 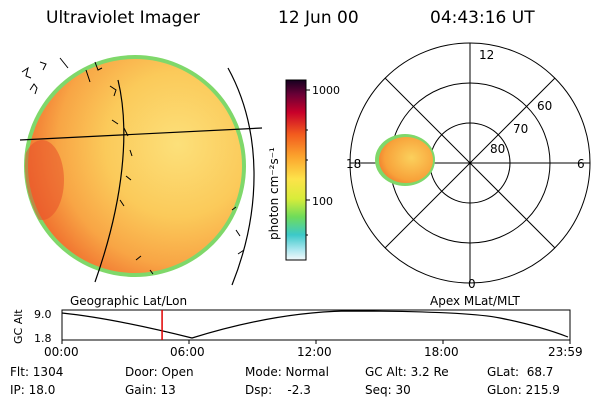 I want to click on colorbar: 1000 100 photon cm⁻²s⁻¹, so click(x=303, y=170).